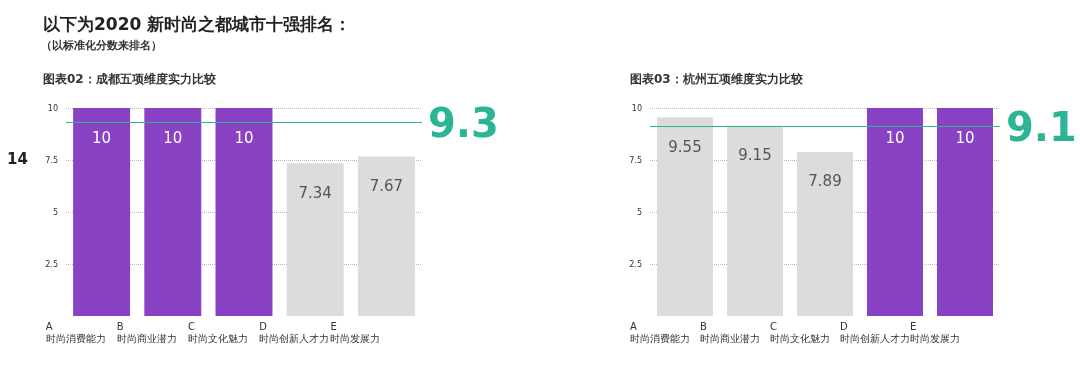 The image size is (1080, 378). Describe the element at coordinates (17, 158) in the screenshot. I see `text: 14` at that location.